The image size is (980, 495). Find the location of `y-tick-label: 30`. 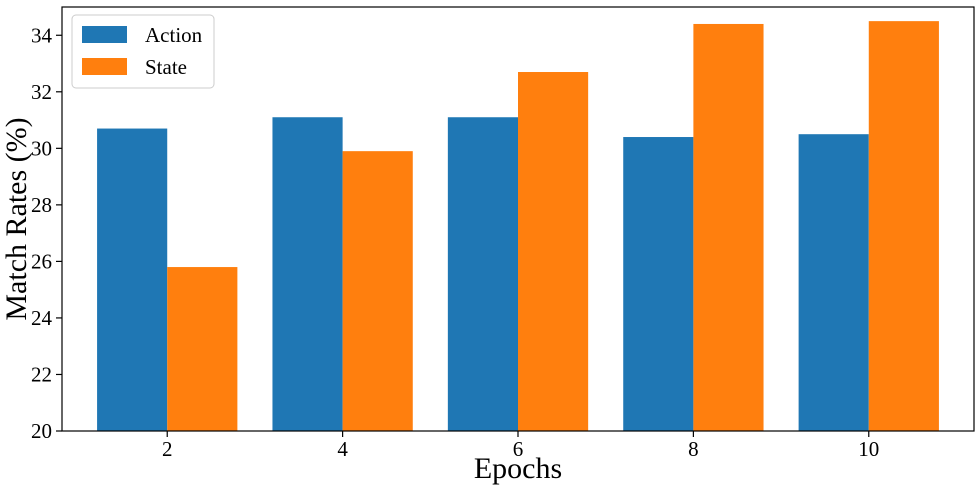

y-tick-label: 30 is located at coordinates (41, 148).